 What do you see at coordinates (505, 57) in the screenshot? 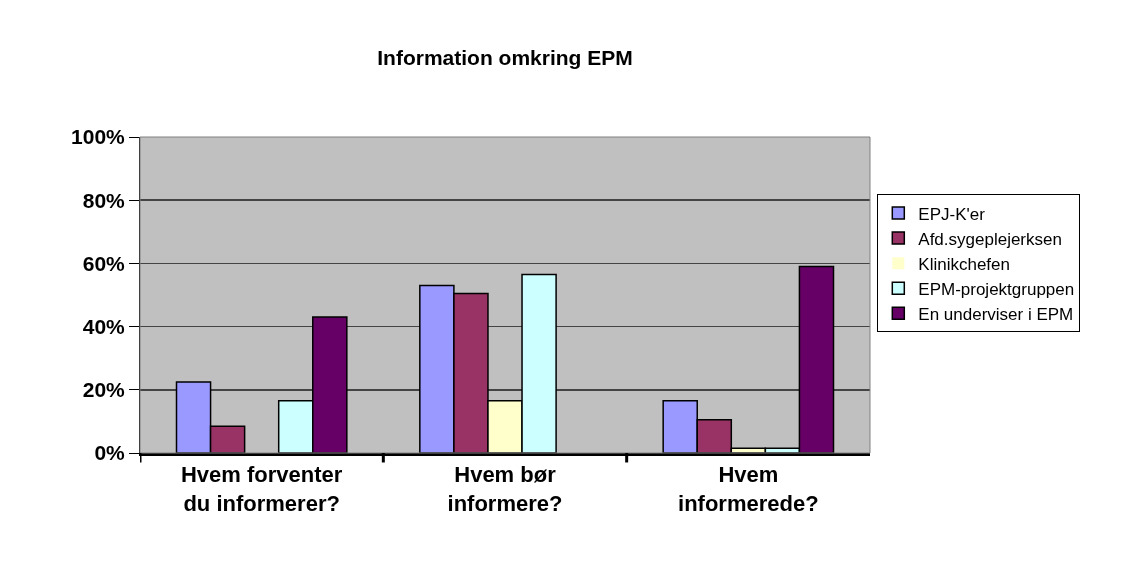
I see `chart-title: Information omkring EPM` at bounding box center [505, 57].